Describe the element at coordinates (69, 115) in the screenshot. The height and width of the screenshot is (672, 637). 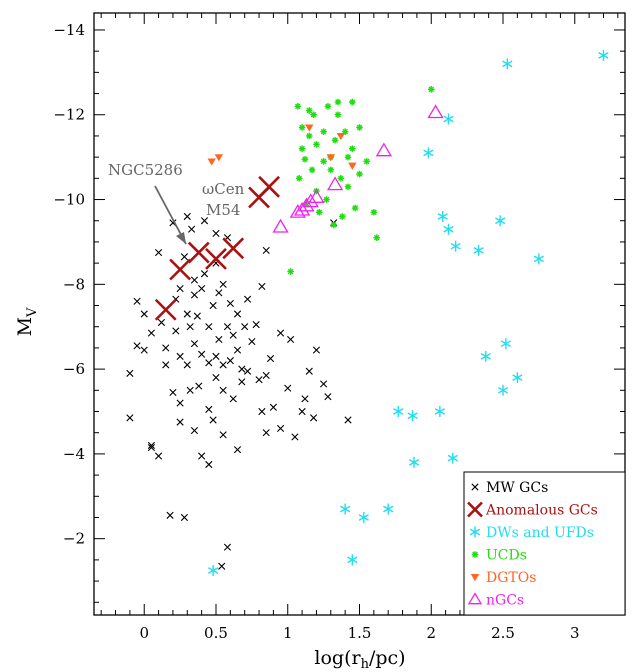
I see `y-tick-label: −12` at that location.